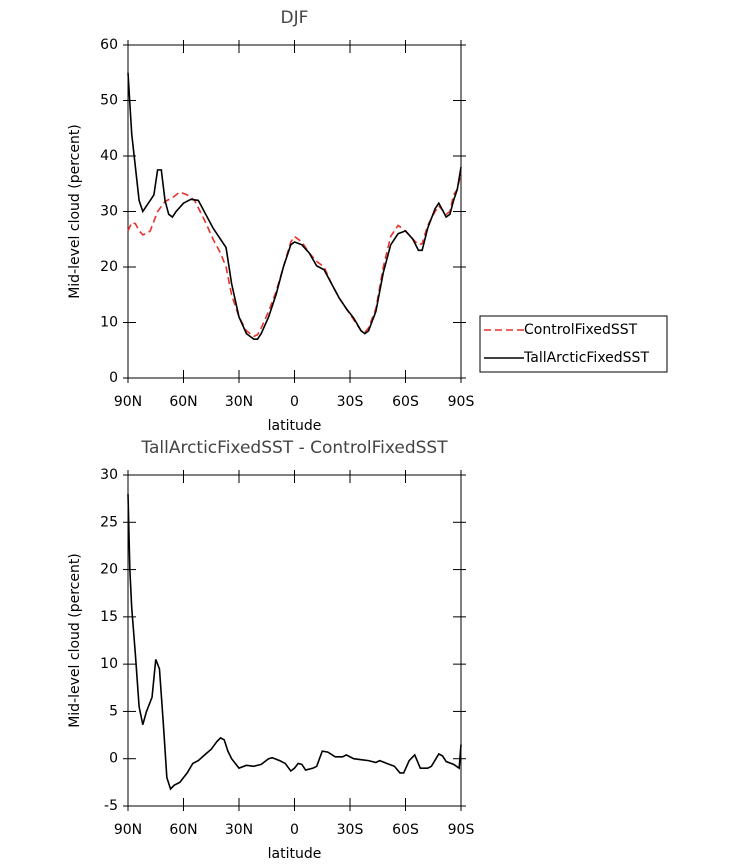 This screenshot has height=866, width=733. Describe the element at coordinates (295, 18) in the screenshot. I see `chart-title: DJF` at that location.